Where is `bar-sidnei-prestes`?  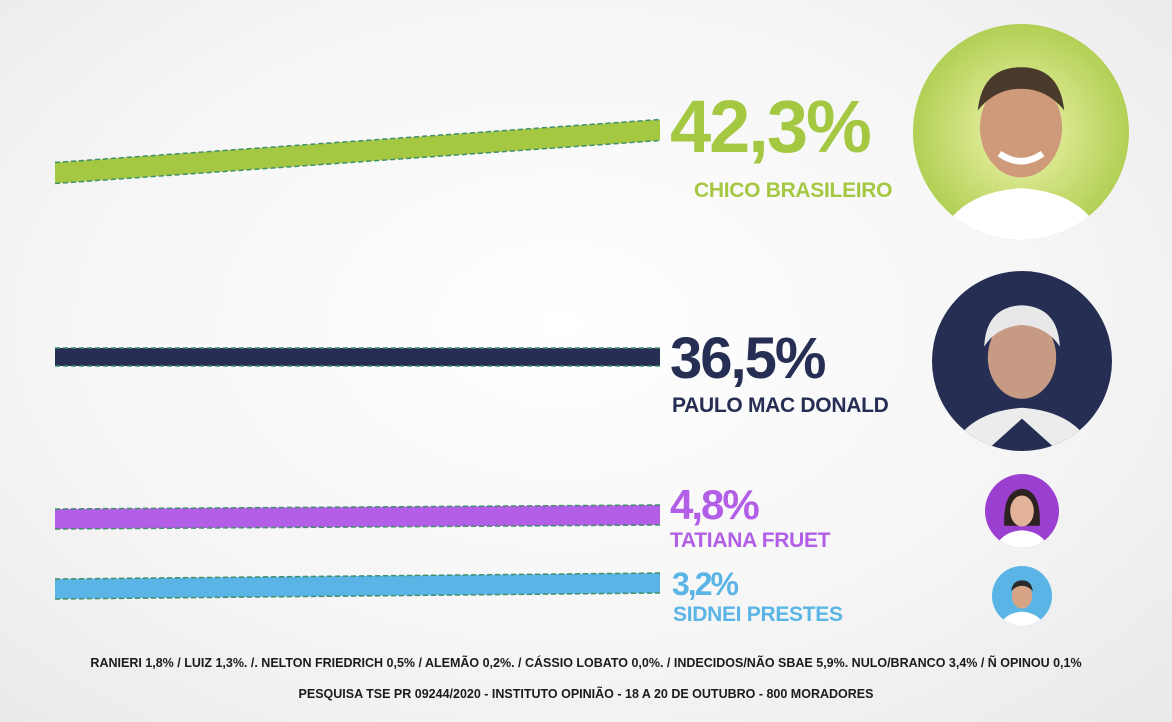
bar-sidnei-prestes is located at coordinates (357, 586).